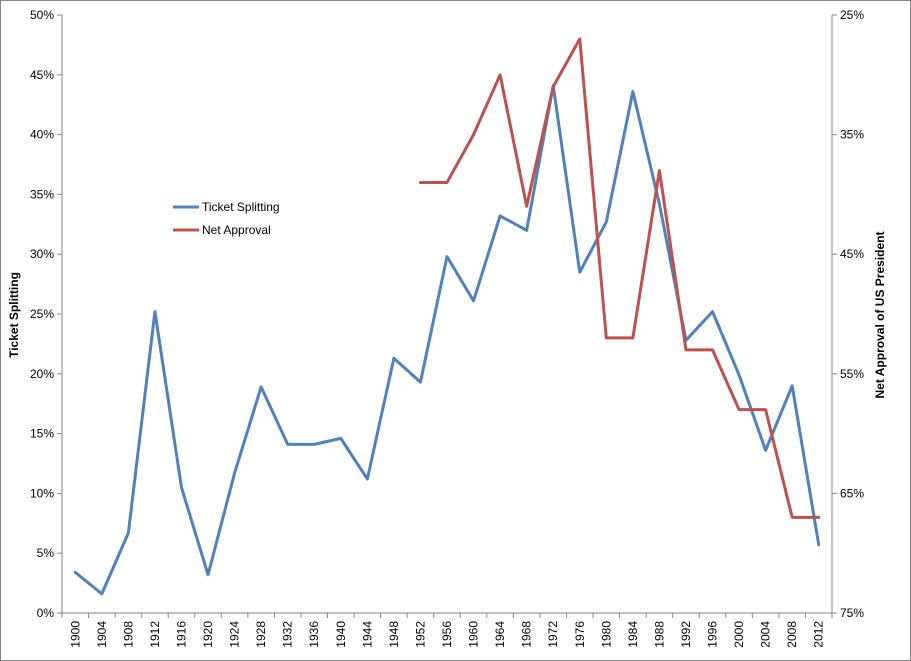 Image resolution: width=911 pixels, height=661 pixels. What do you see at coordinates (580, 634) in the screenshot?
I see `x-tick-label: 1976` at bounding box center [580, 634].